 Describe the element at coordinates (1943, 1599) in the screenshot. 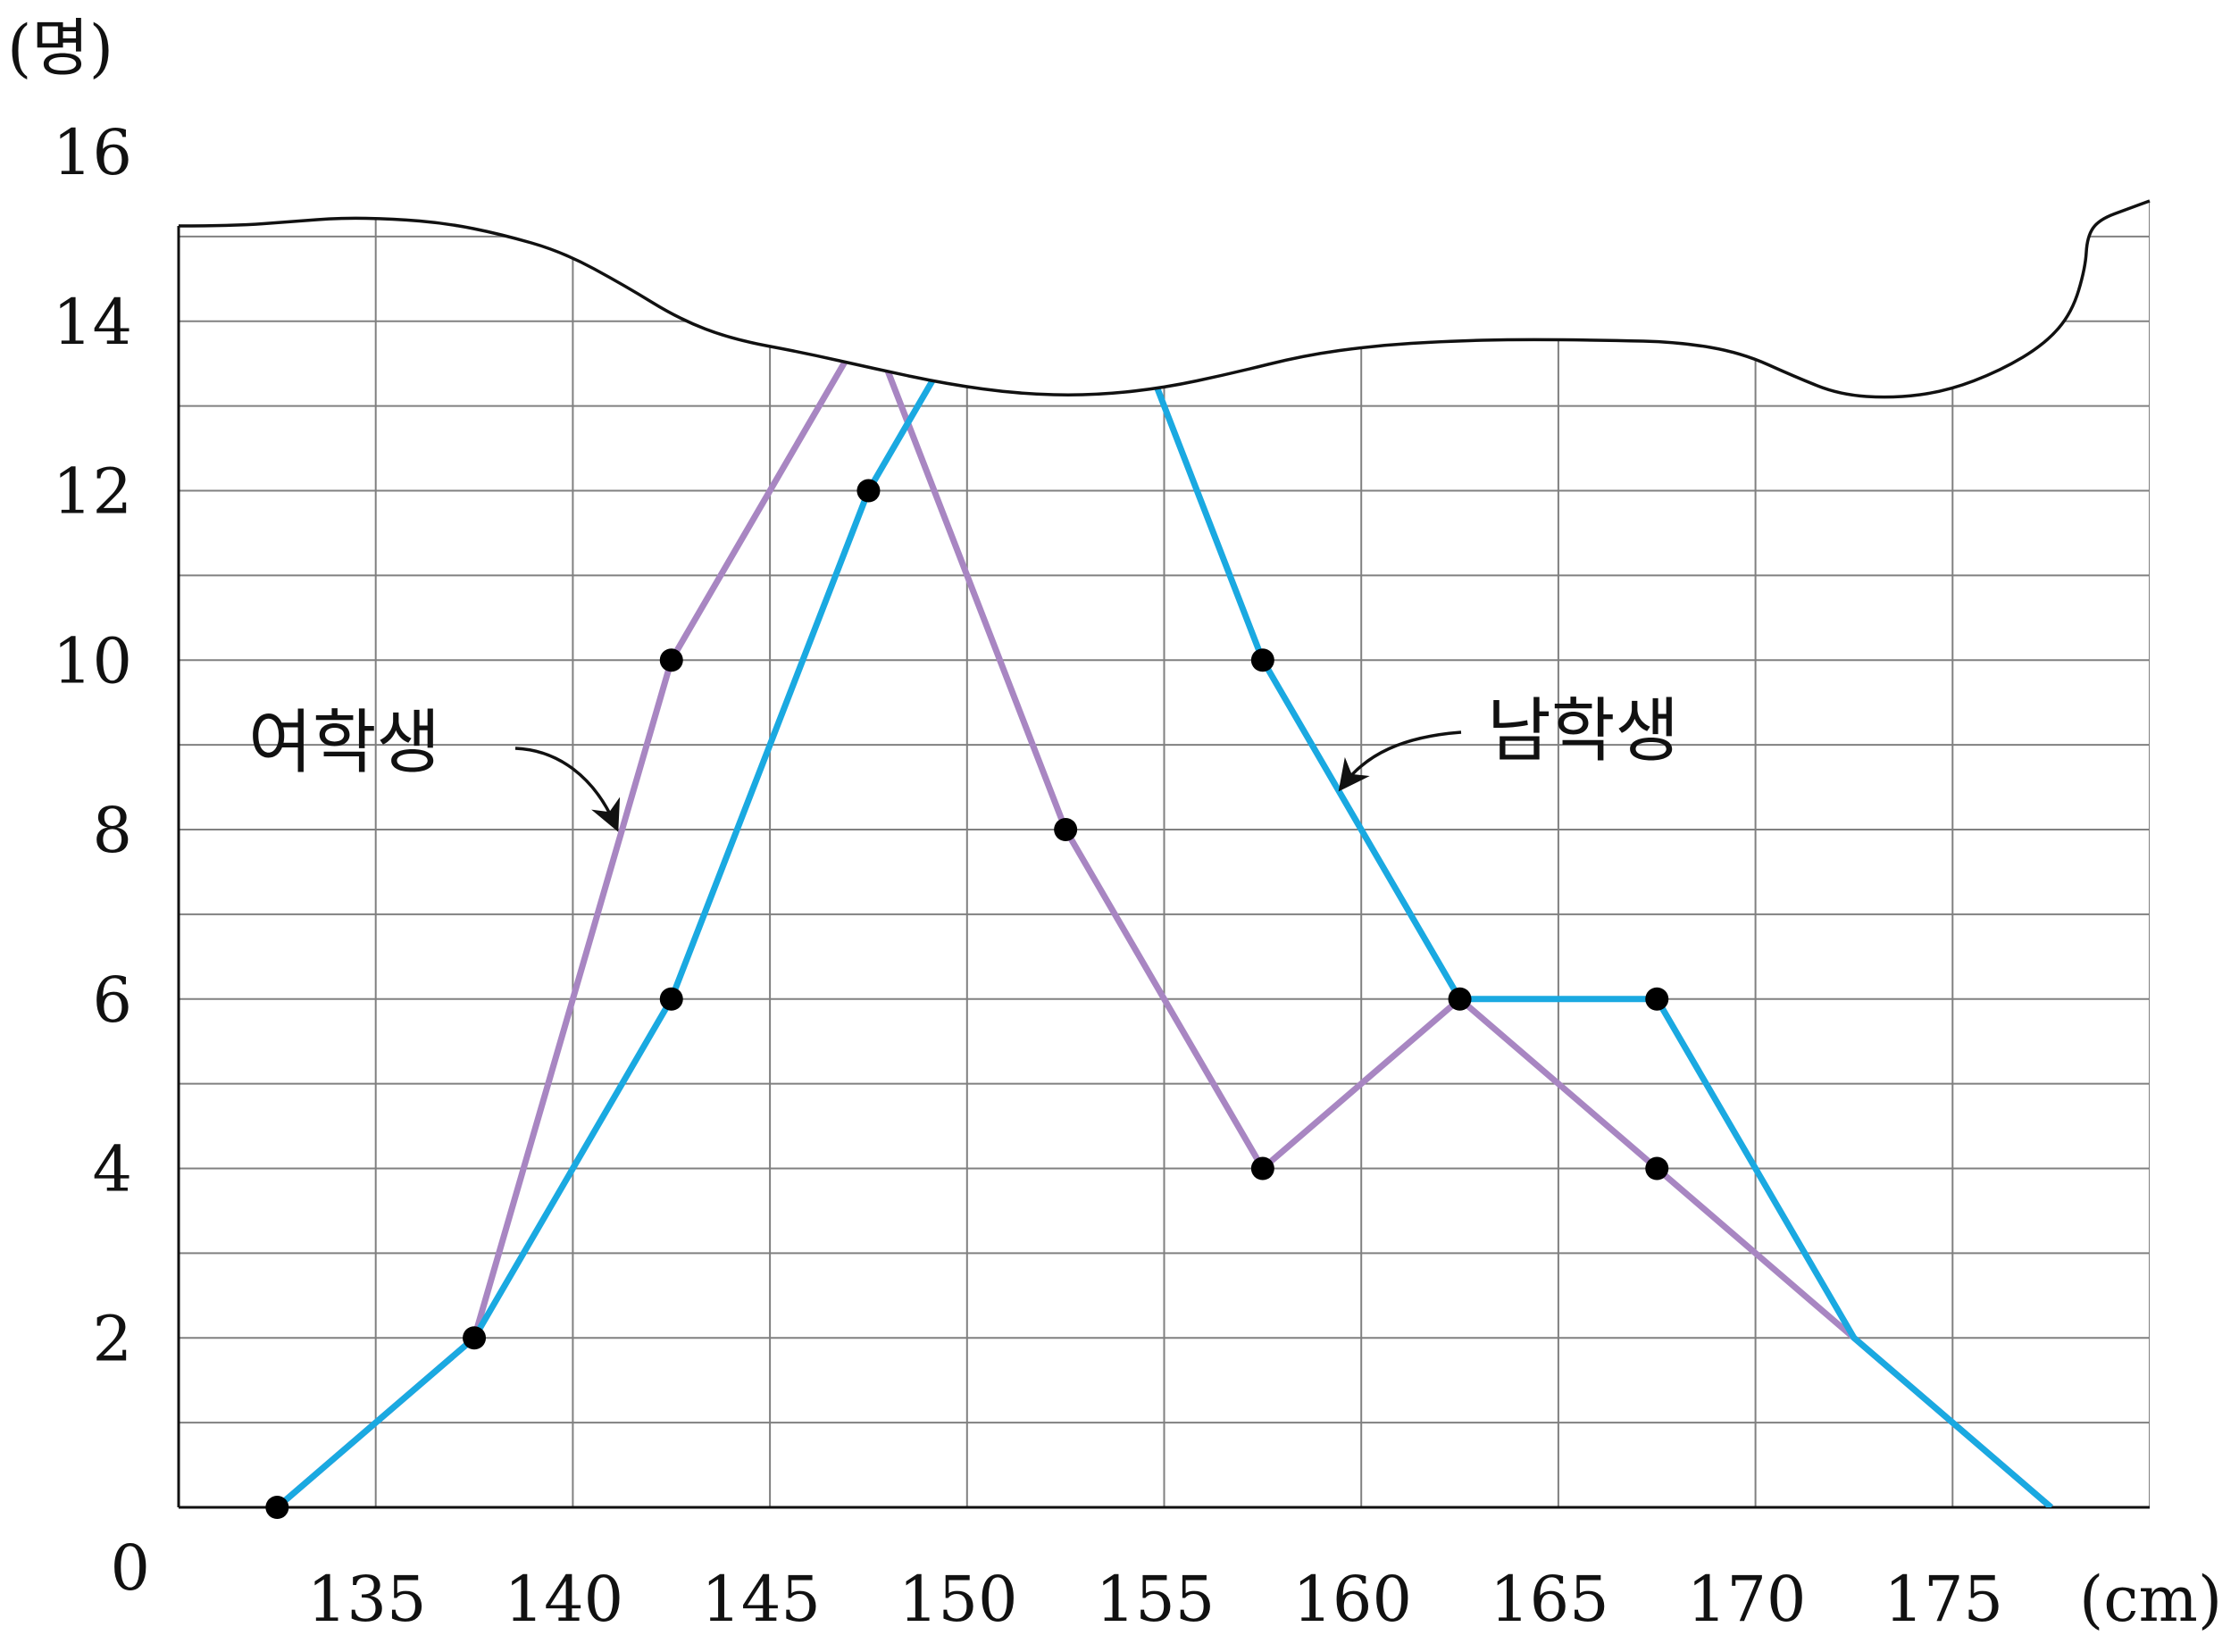

I see `x-tick-label: 175` at that location.